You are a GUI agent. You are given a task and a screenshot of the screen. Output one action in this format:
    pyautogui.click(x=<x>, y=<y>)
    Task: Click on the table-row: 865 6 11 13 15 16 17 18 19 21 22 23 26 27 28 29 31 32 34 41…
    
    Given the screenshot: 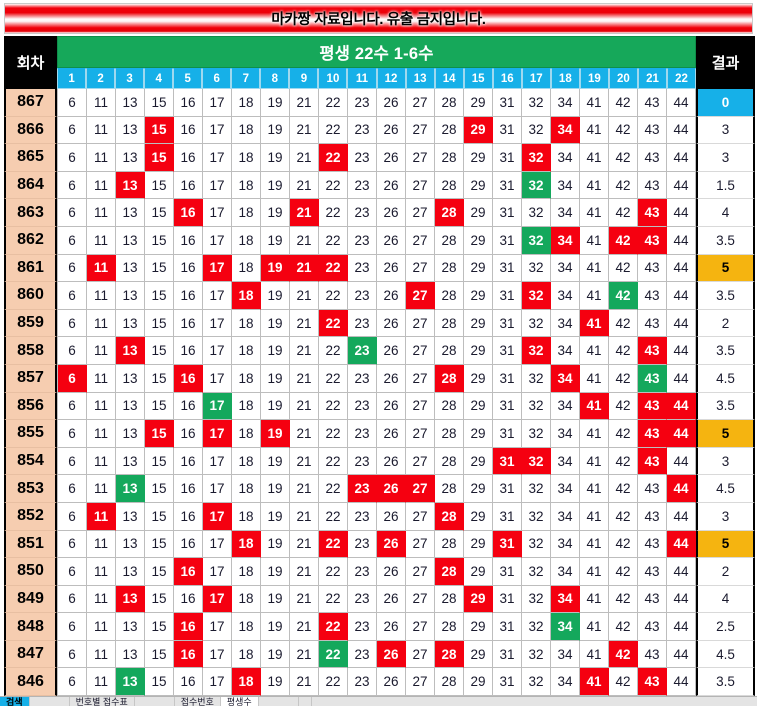 What is the action you would take?
    pyautogui.click(x=379, y=158)
    